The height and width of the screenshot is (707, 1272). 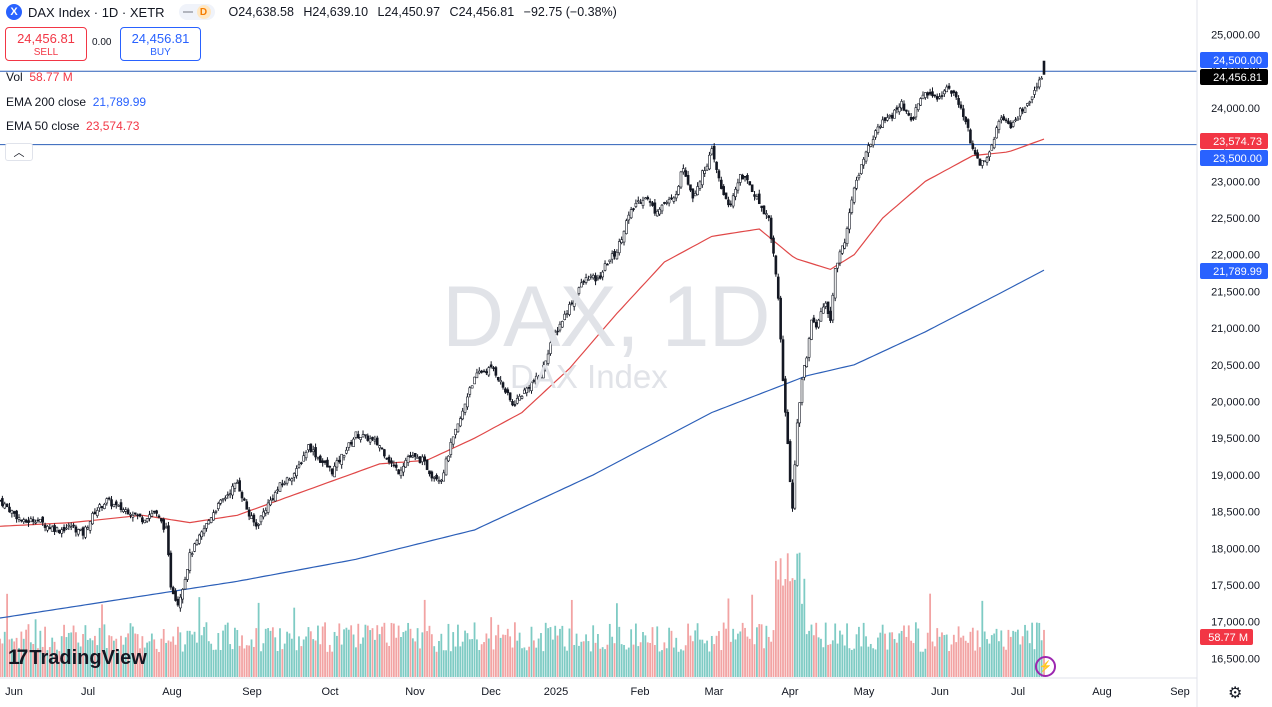 What do you see at coordinates (19, 152) in the screenshot?
I see `collapse-legend-button: ︿` at bounding box center [19, 152].